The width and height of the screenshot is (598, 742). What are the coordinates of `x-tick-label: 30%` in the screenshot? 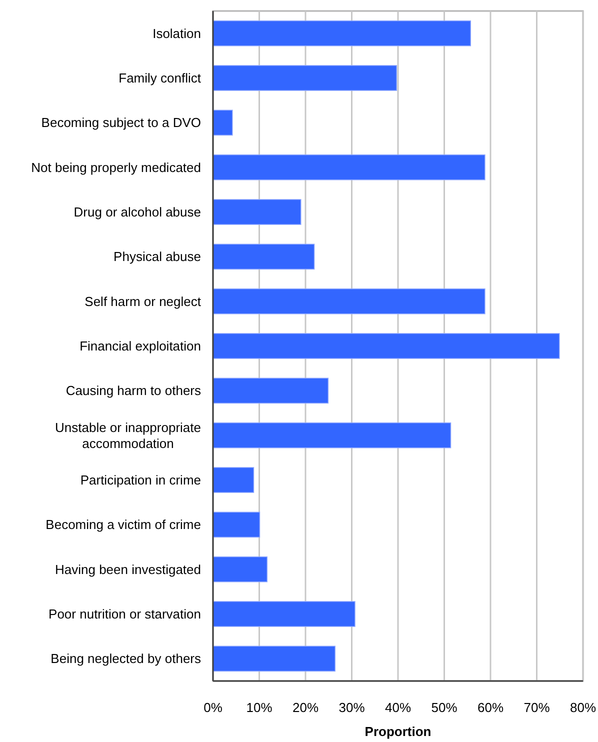 It's located at (352, 707).